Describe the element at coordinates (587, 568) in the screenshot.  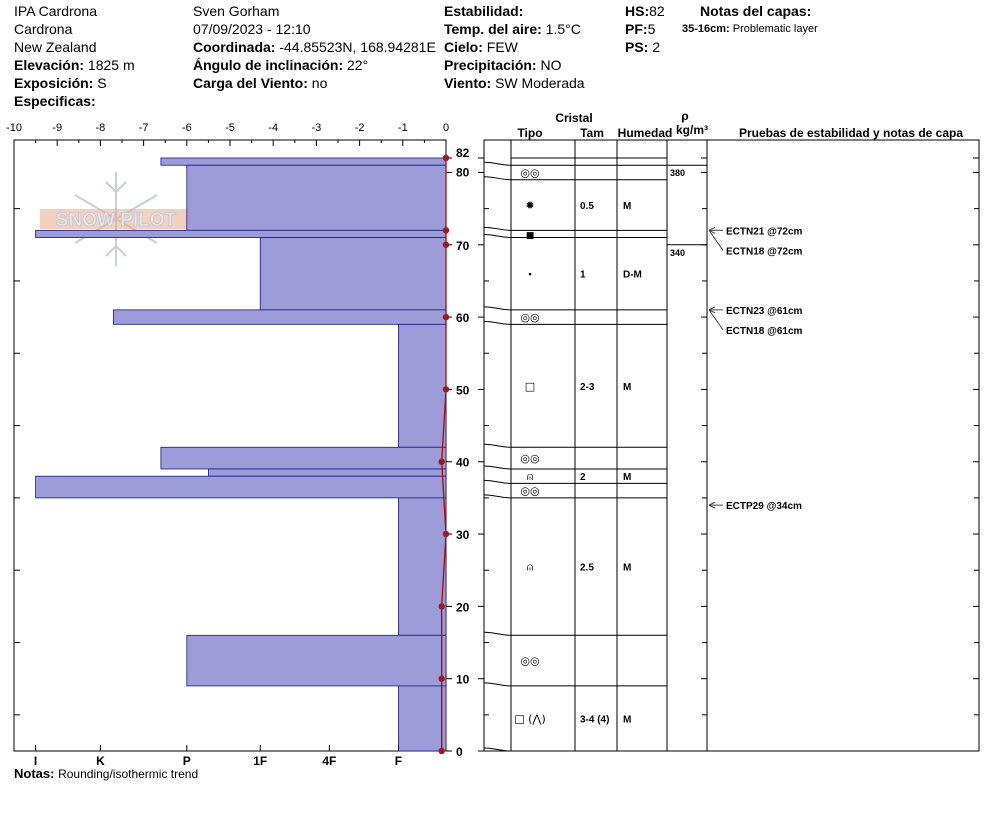
I see `crystal-size: 2.5` at that location.